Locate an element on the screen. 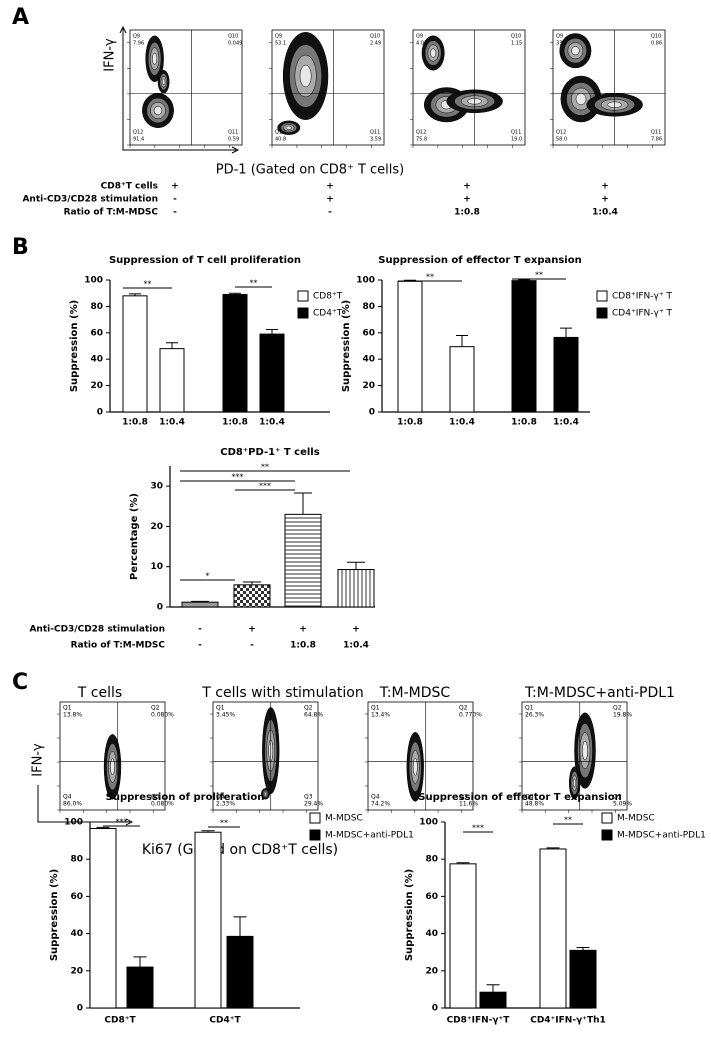 This screenshot has width=711, height=1057. significance-label: * is located at coordinates (208, 576).